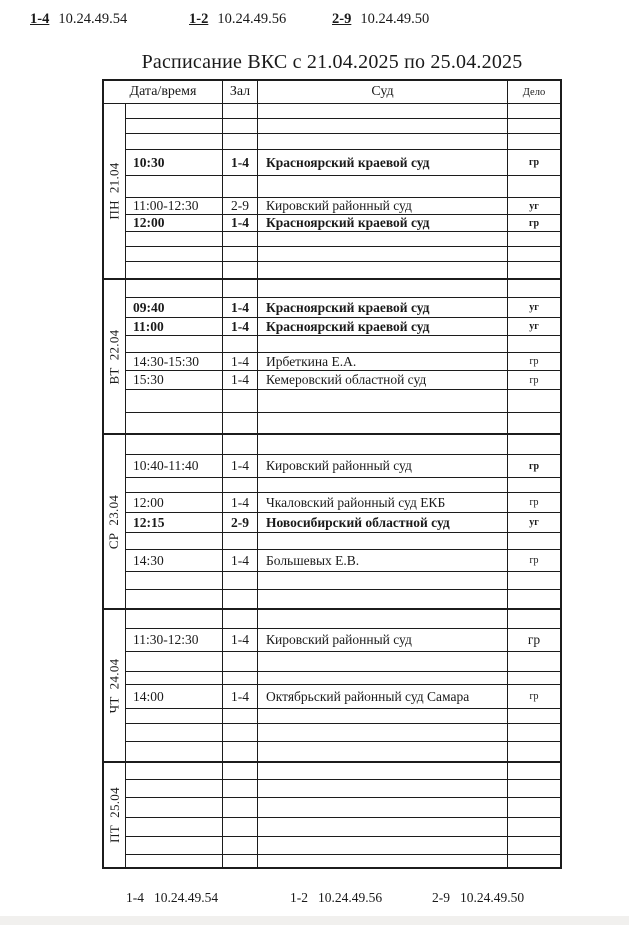 This screenshot has height=925, width=629. Describe the element at coordinates (534, 326) in the screenshot. I see `cell-case: уг` at that location.